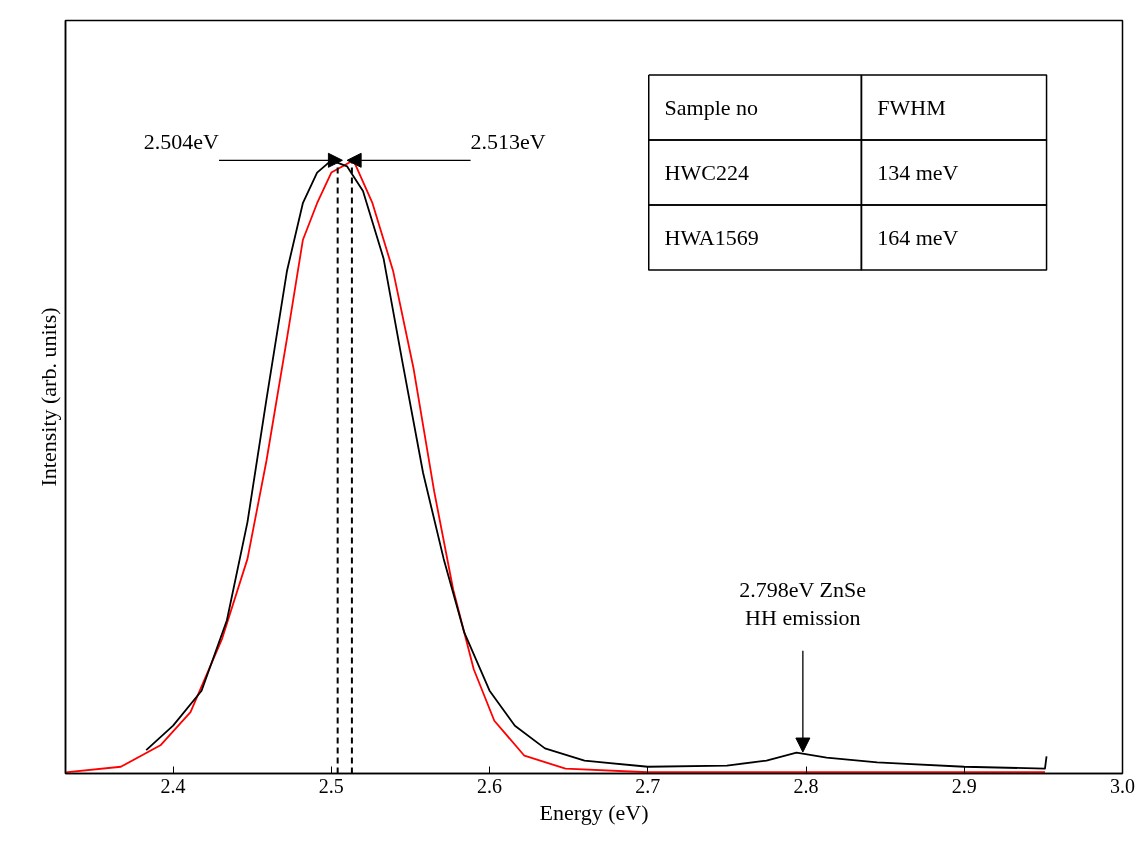 The image size is (1147, 863). What do you see at coordinates (711, 238) in the screenshot?
I see `annotation: HWA1569` at bounding box center [711, 238].